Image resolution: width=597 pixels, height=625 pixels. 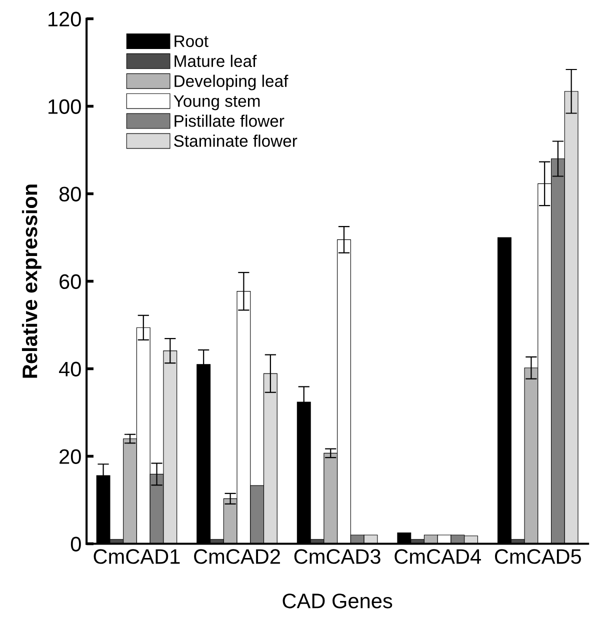 What do you see at coordinates (237, 556) in the screenshot?
I see `x-tick-label: CmCAD2` at bounding box center [237, 556].